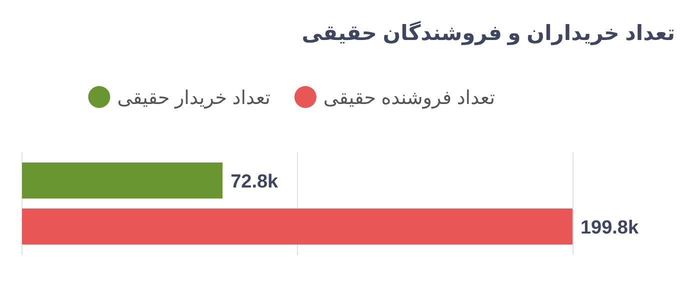 Image resolution: width=691 pixels, height=293 pixels. What do you see at coordinates (193, 98) in the screenshot?
I see `legend-label: تعداد خریدار حقیقی` at bounding box center [193, 98].